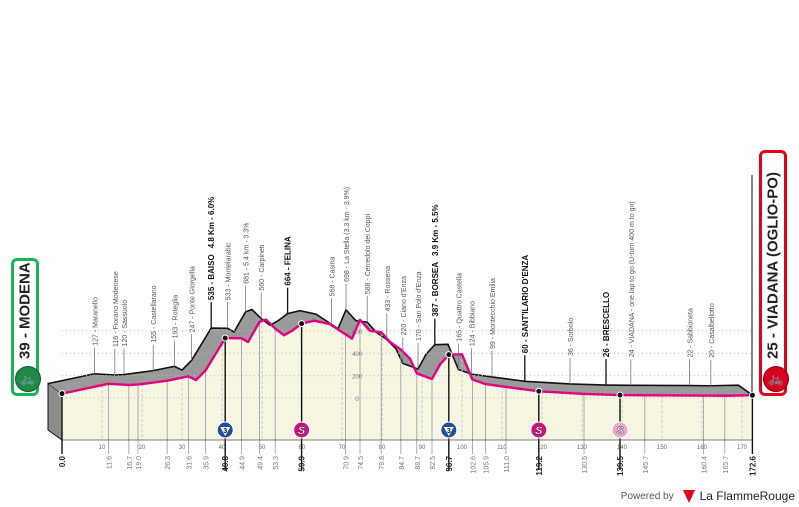  What do you see at coordinates (182, 448) in the screenshot?
I see `x-tick-label: 30` at bounding box center [182, 448].